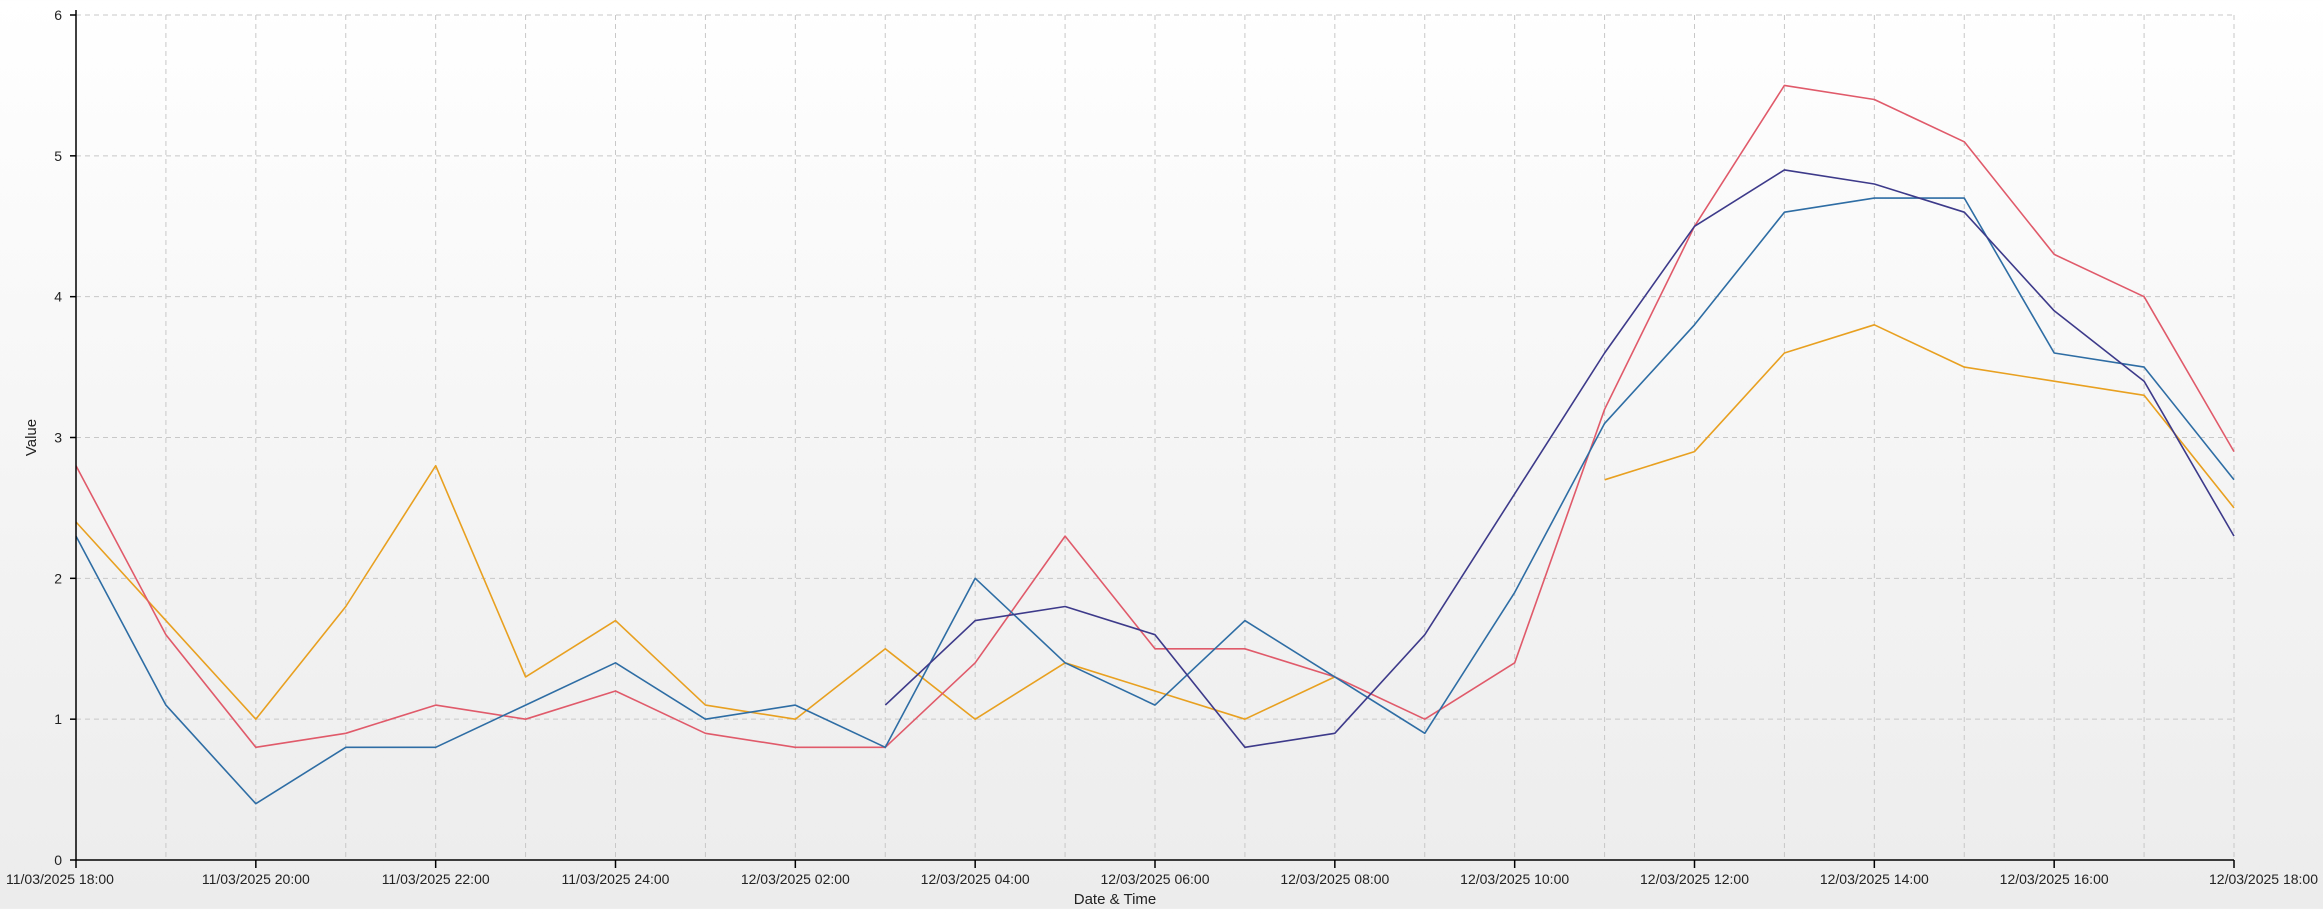 The height and width of the screenshot is (914, 2323). I want to click on series-1-line, so click(1919, 416).